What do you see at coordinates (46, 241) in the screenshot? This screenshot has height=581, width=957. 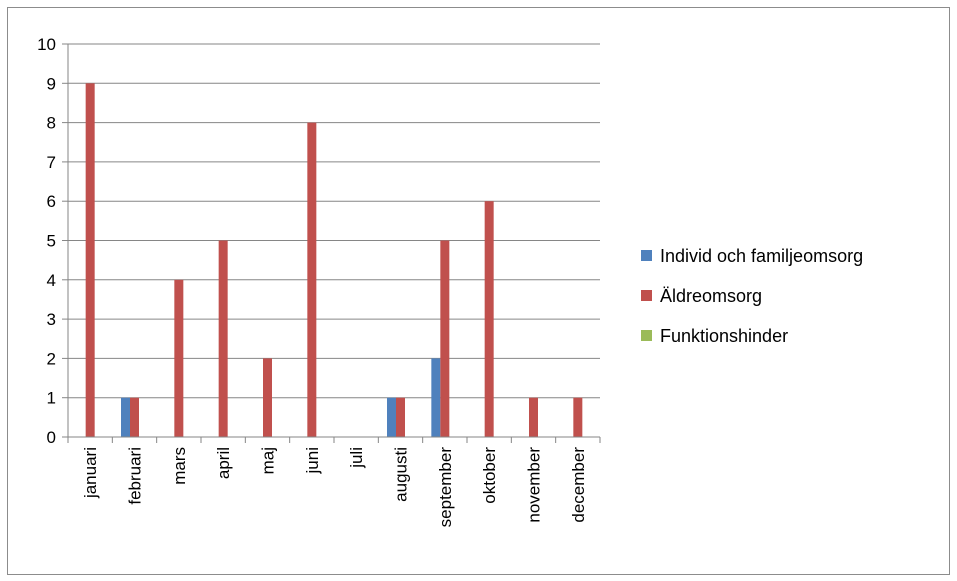 I see `y-axis-tick-labels: 0 1 2 3 4 5 6 7 8 9 10` at bounding box center [46, 241].